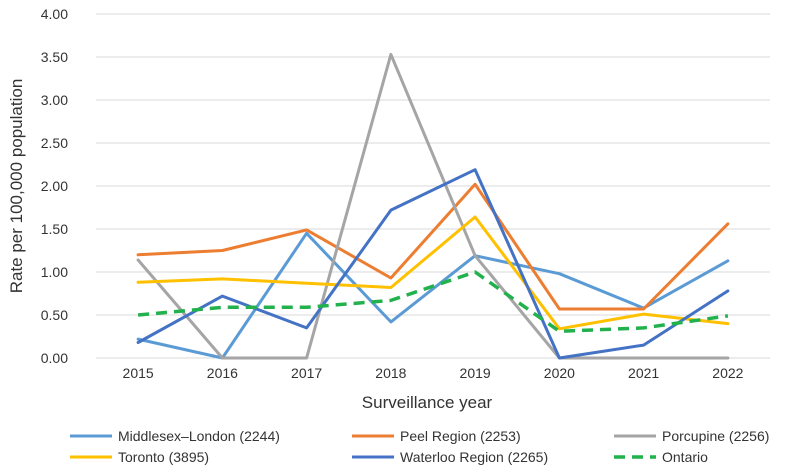 This screenshot has height=469, width=788. I want to click on y-axis-label: Rate per 100,000 population, so click(16, 186).